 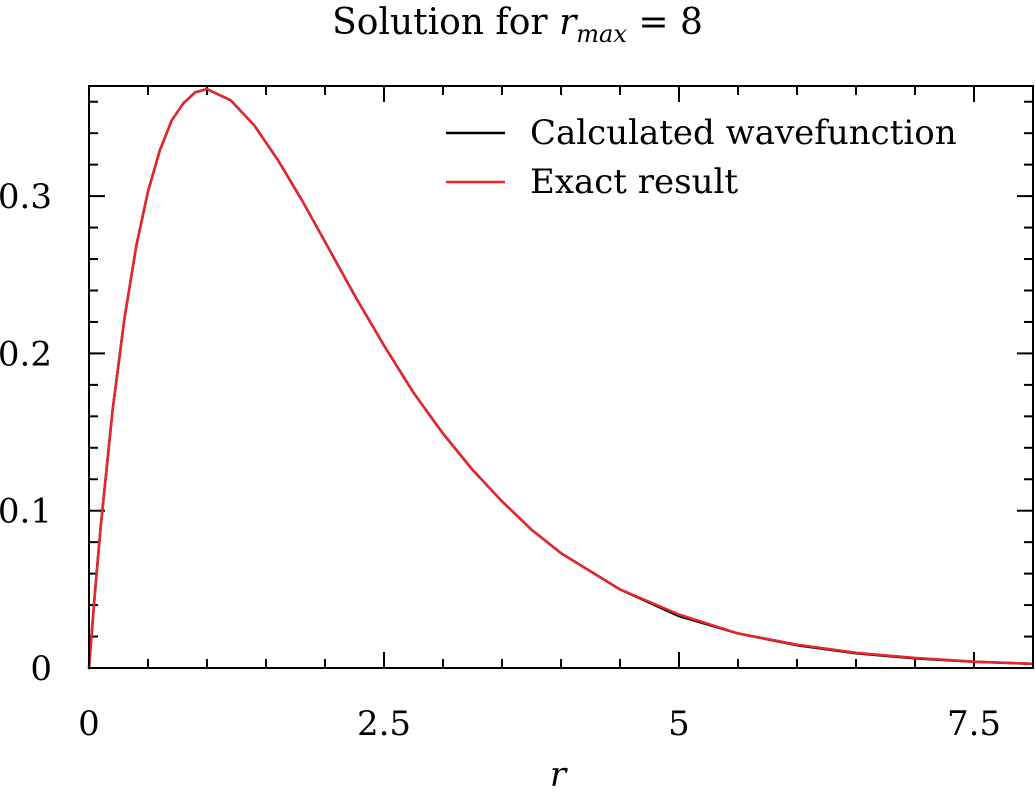 What do you see at coordinates (664, 22) in the screenshot?
I see `title-suffix: = 8` at bounding box center [664, 22].